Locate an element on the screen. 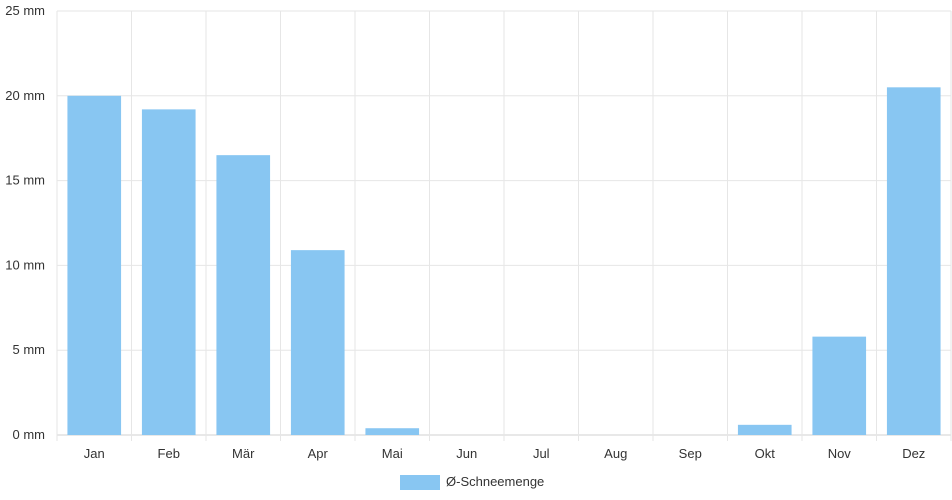 This screenshot has height=500, width=952. bar-okt is located at coordinates (764, 429).